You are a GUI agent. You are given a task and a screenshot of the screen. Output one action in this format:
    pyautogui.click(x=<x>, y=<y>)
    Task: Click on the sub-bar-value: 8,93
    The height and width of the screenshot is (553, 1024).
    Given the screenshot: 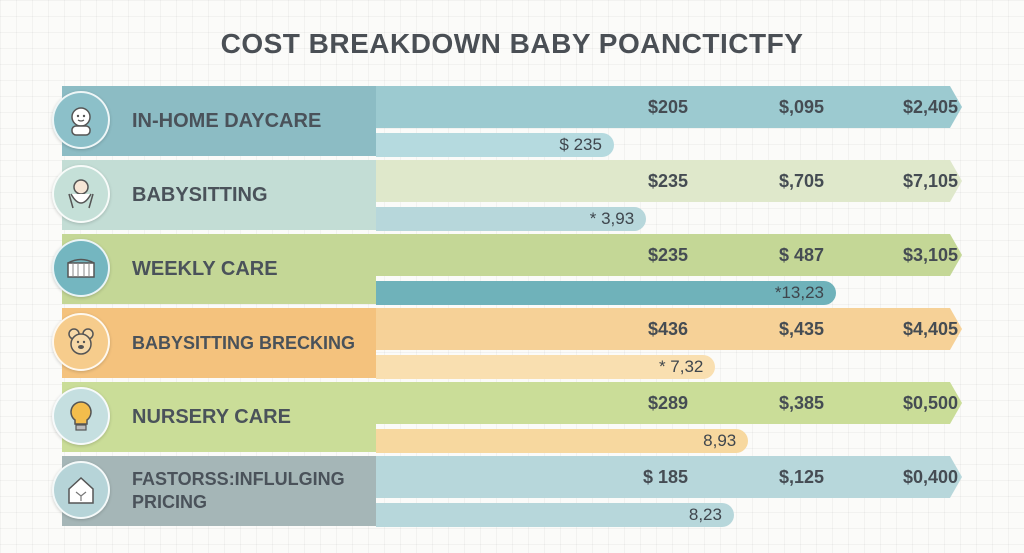 What is the action you would take?
    pyautogui.click(x=720, y=440)
    